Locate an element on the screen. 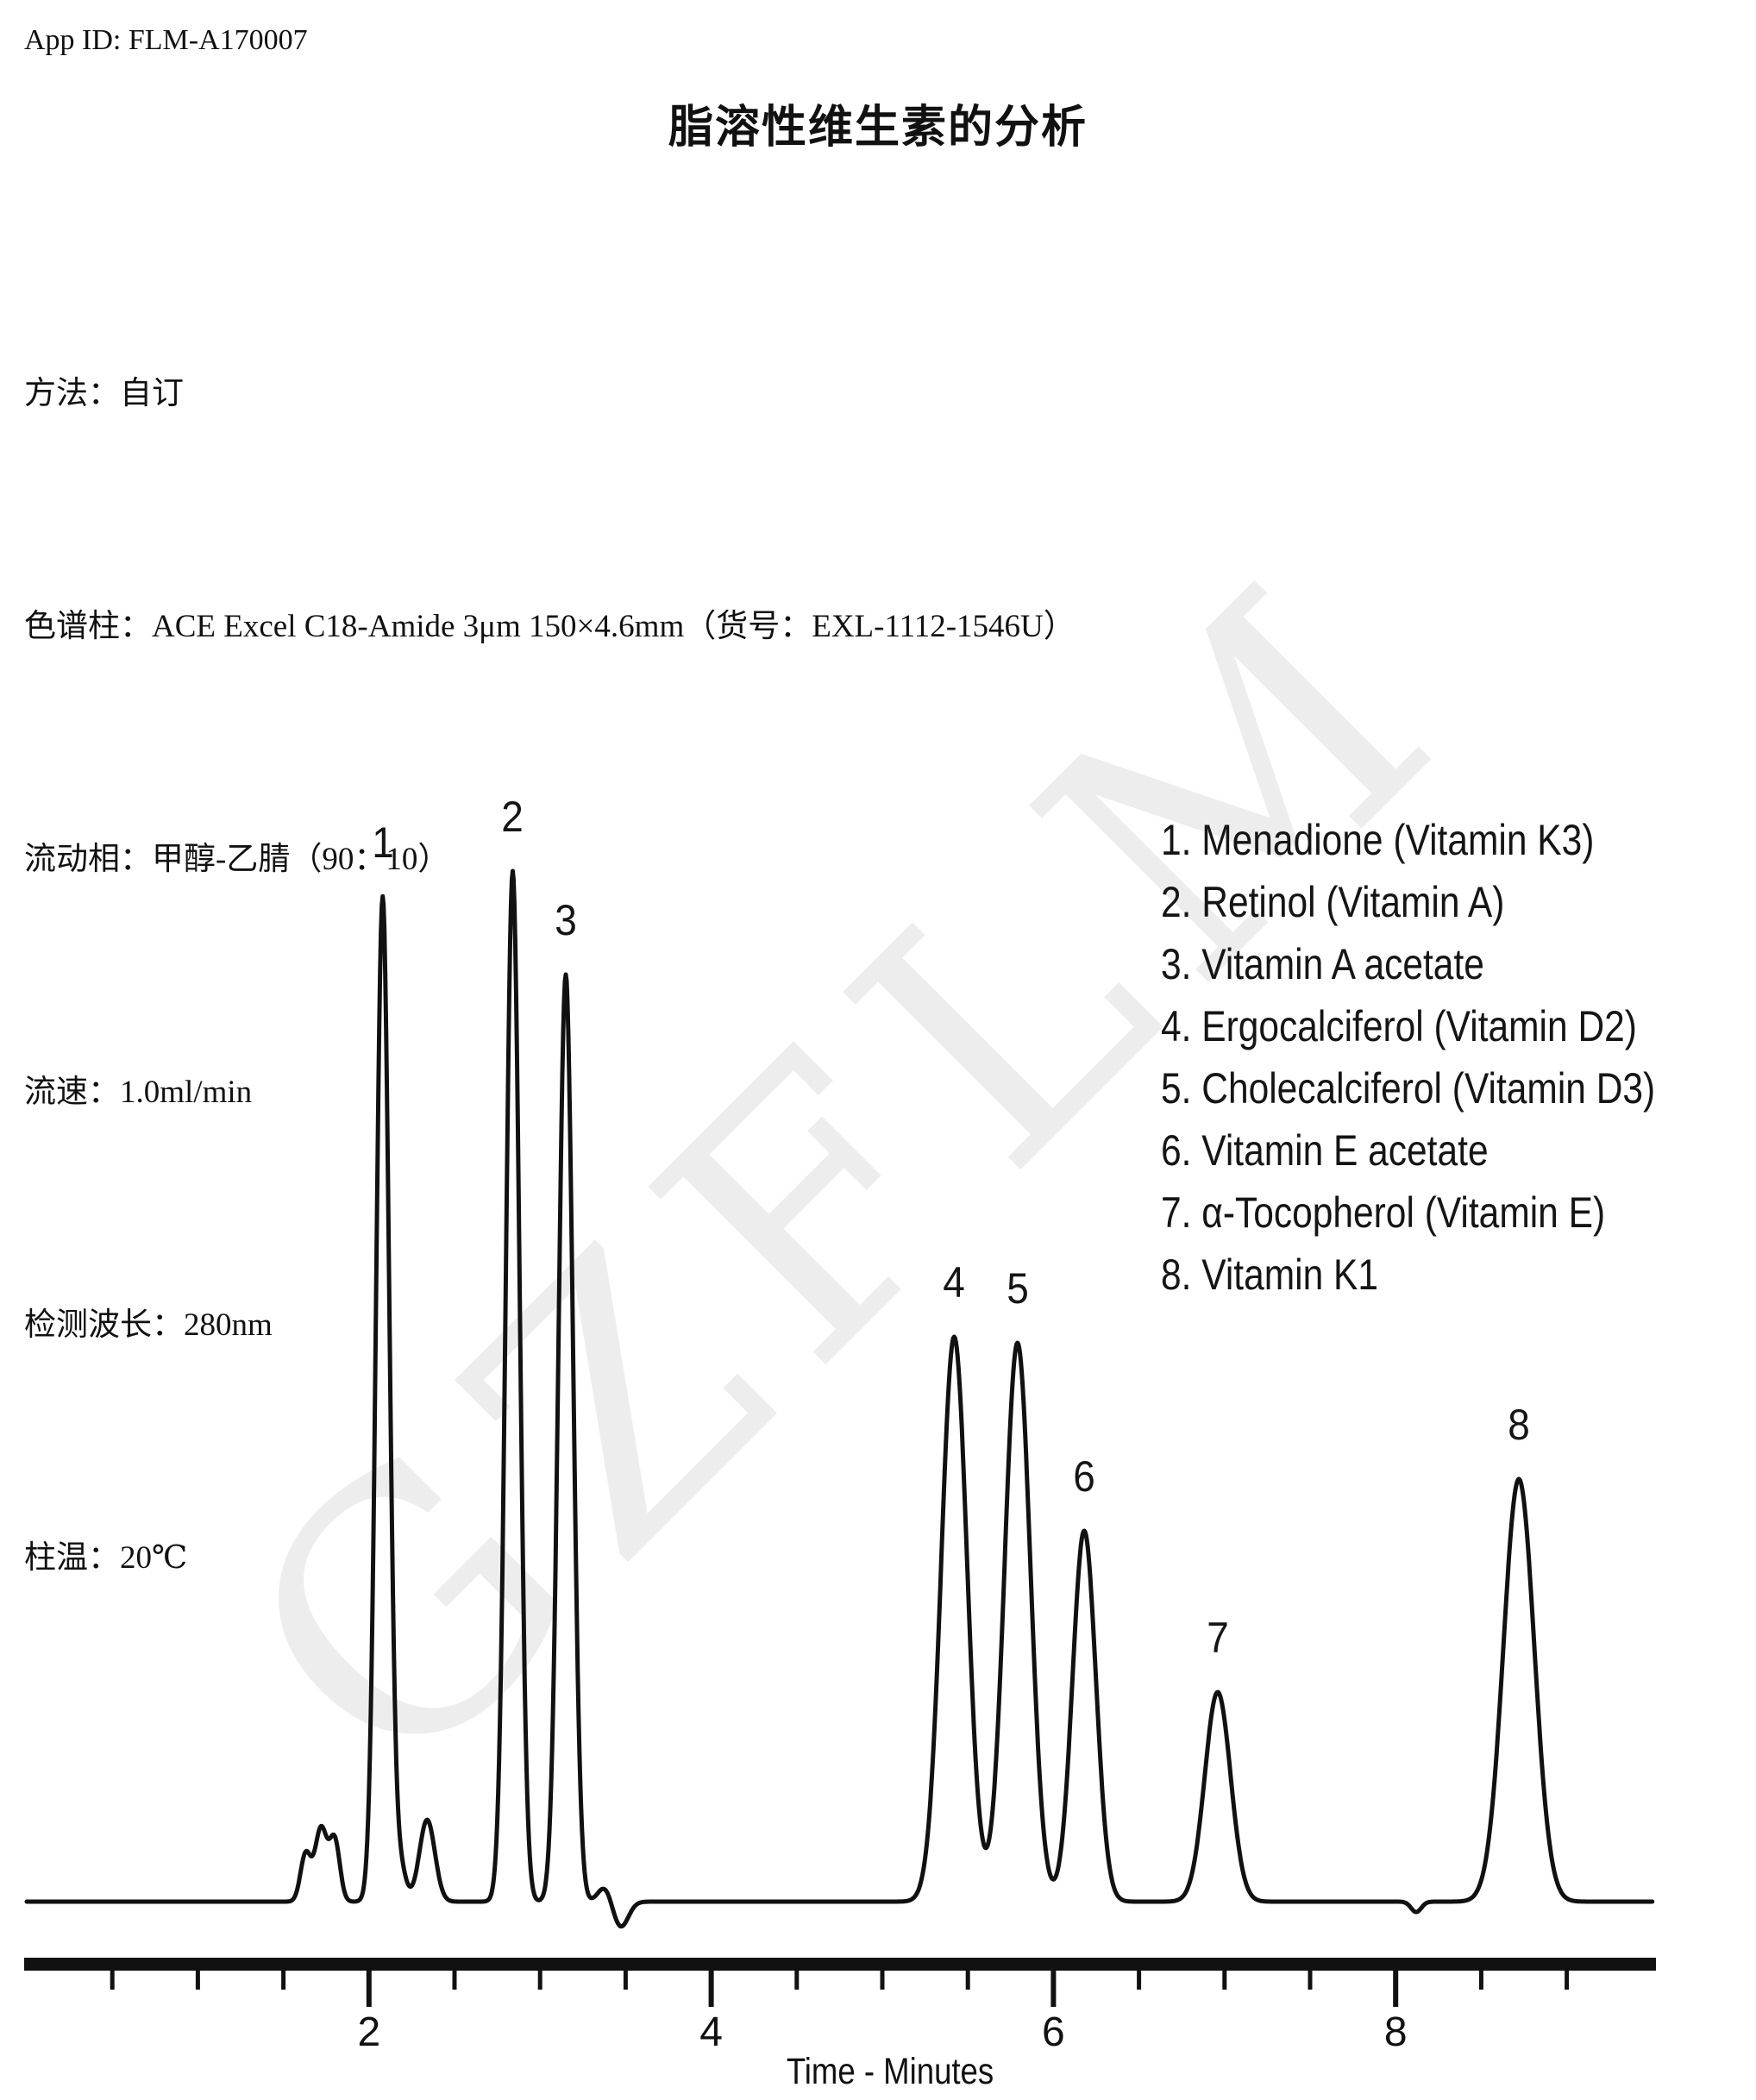  method-line-wavelength: 检测波长：280nm is located at coordinates (148, 1325).